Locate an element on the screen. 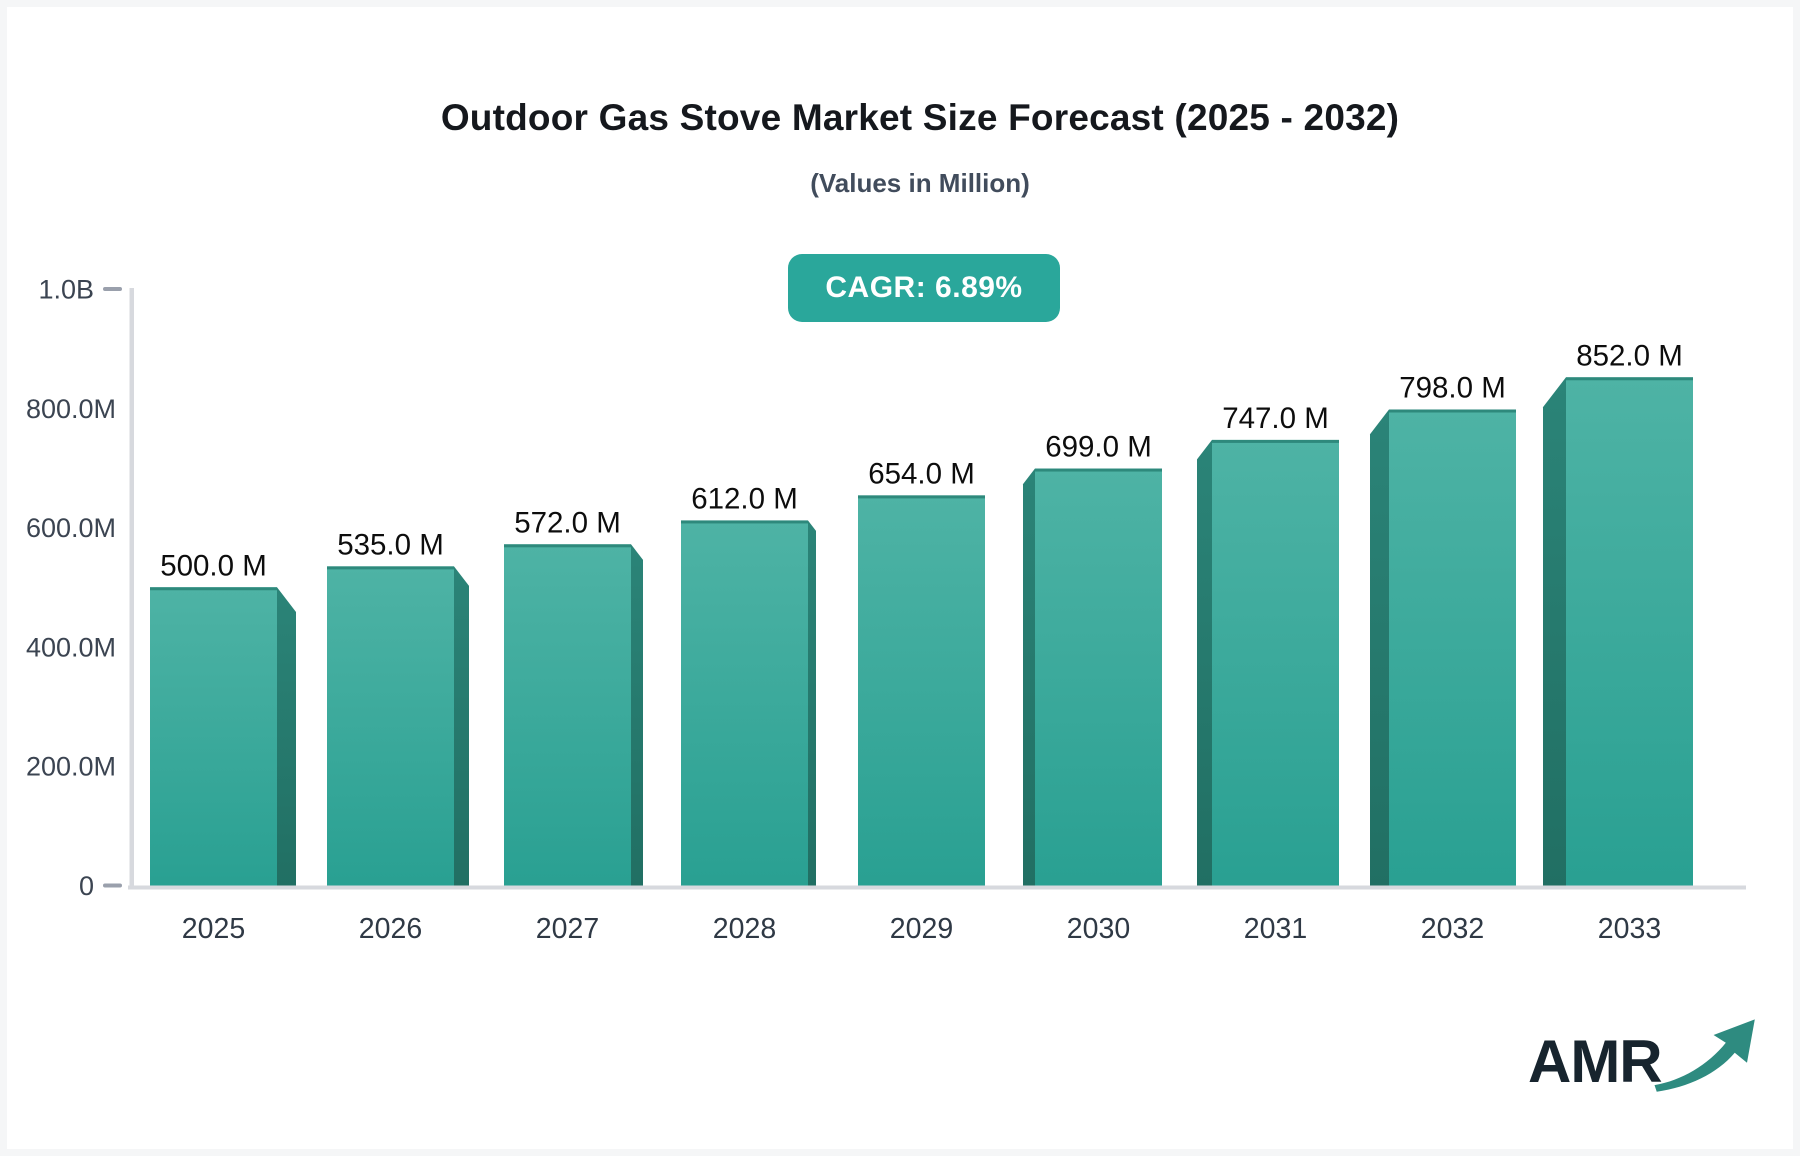  bar-group: 699.0 M 2030 is located at coordinates (1092, 688).